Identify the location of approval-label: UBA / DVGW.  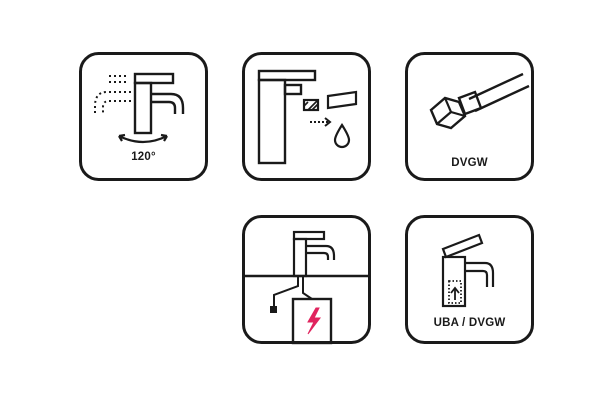
(469, 323).